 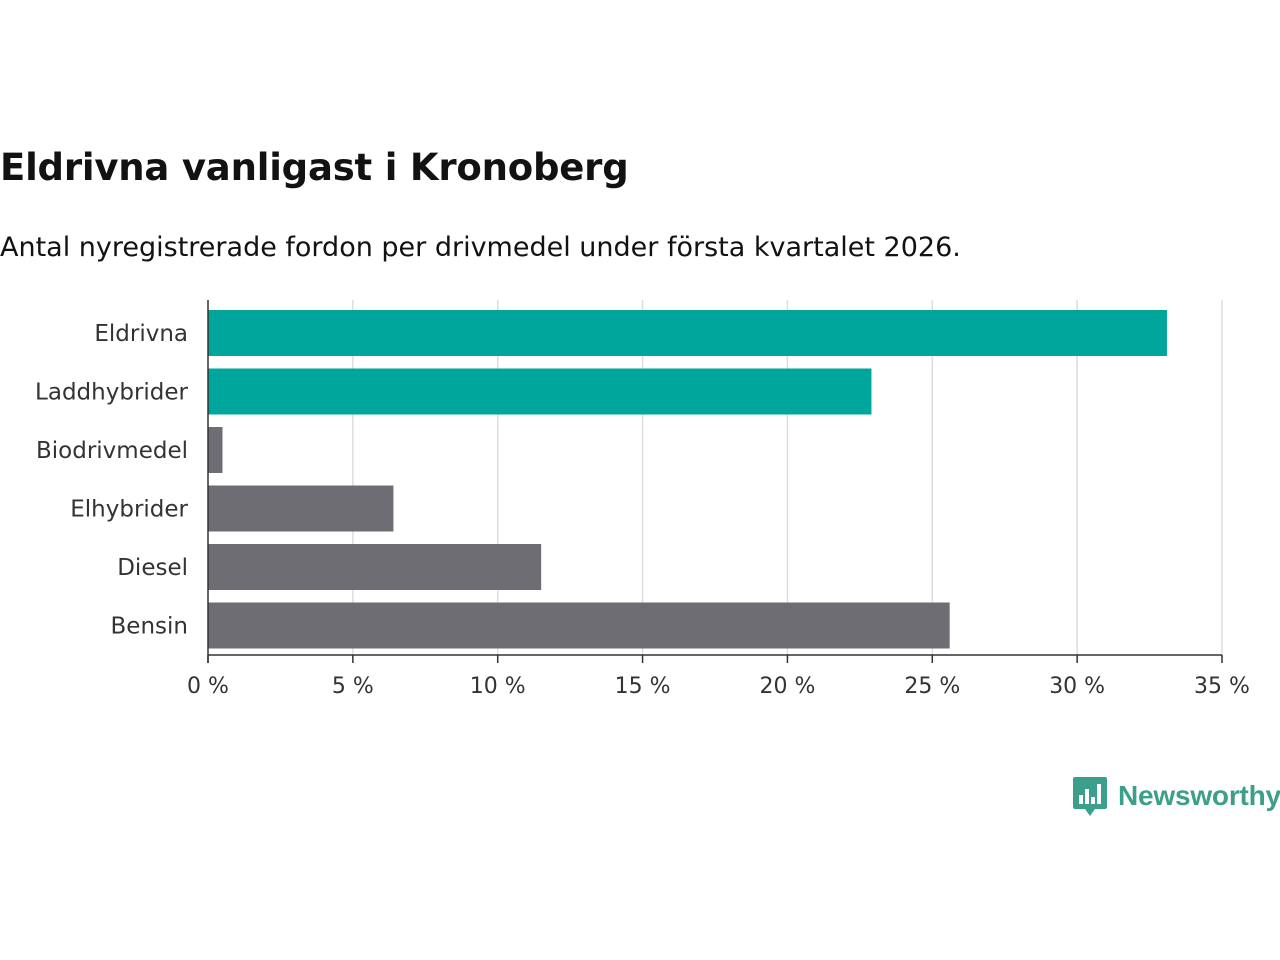 What do you see at coordinates (141, 334) in the screenshot?
I see `category-label: Eldrivna` at bounding box center [141, 334].